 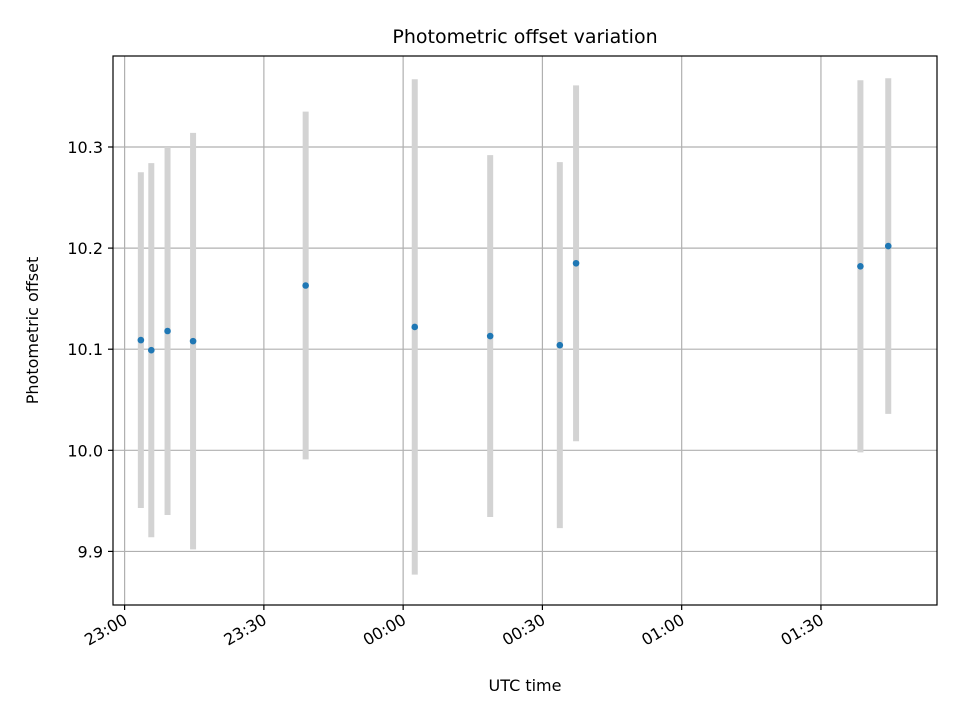 What do you see at coordinates (32, 331) in the screenshot?
I see `y-axis-label: Photometric offset` at bounding box center [32, 331].